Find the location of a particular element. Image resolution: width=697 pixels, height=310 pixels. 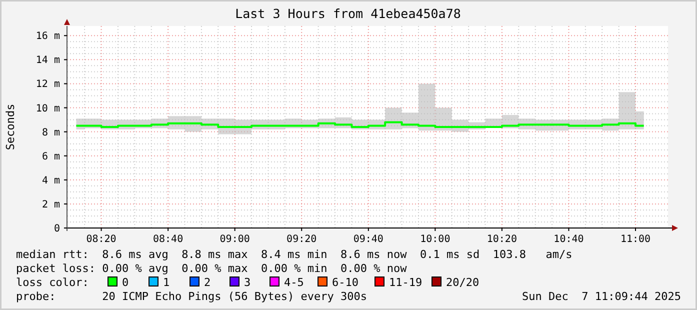

y-tick-label: 12 m is located at coordinates (48, 84).